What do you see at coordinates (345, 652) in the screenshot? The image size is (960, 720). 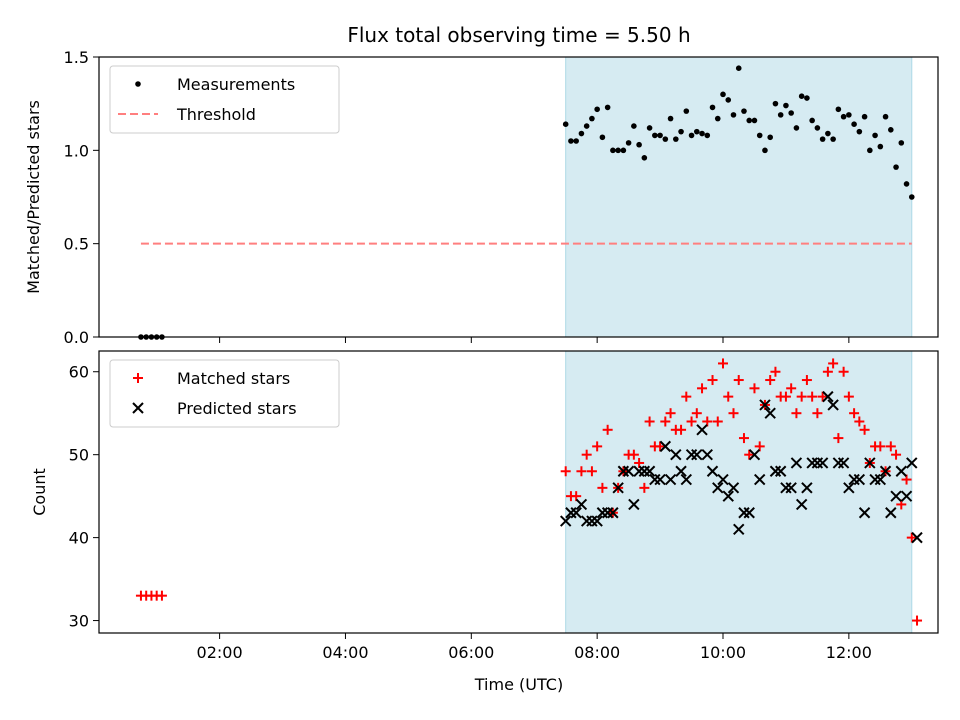 I see `xtick-label: 04:00` at bounding box center [345, 652].